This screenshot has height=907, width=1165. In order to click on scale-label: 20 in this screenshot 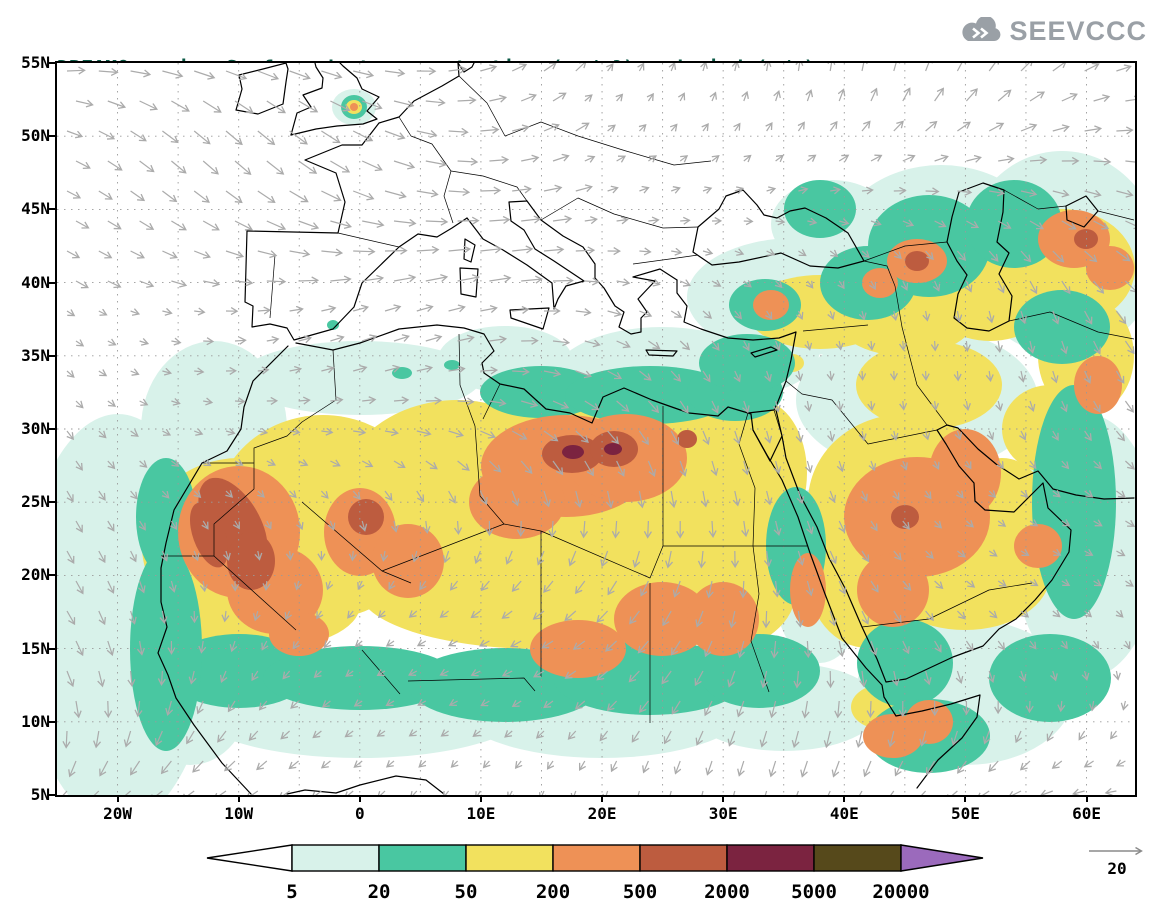, I will do `click(379, 892)`.